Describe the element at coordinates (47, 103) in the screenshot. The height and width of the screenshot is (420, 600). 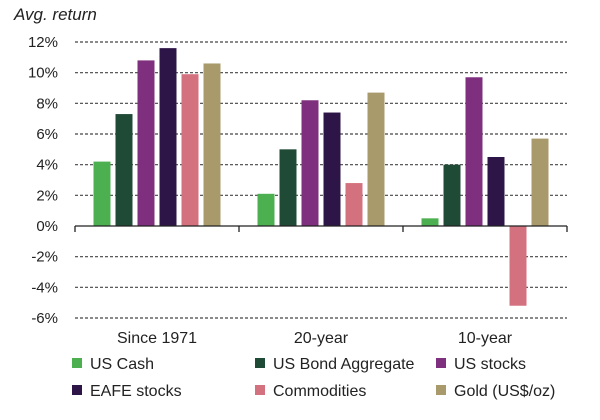
I see `y-tick-label: 8%` at that location.